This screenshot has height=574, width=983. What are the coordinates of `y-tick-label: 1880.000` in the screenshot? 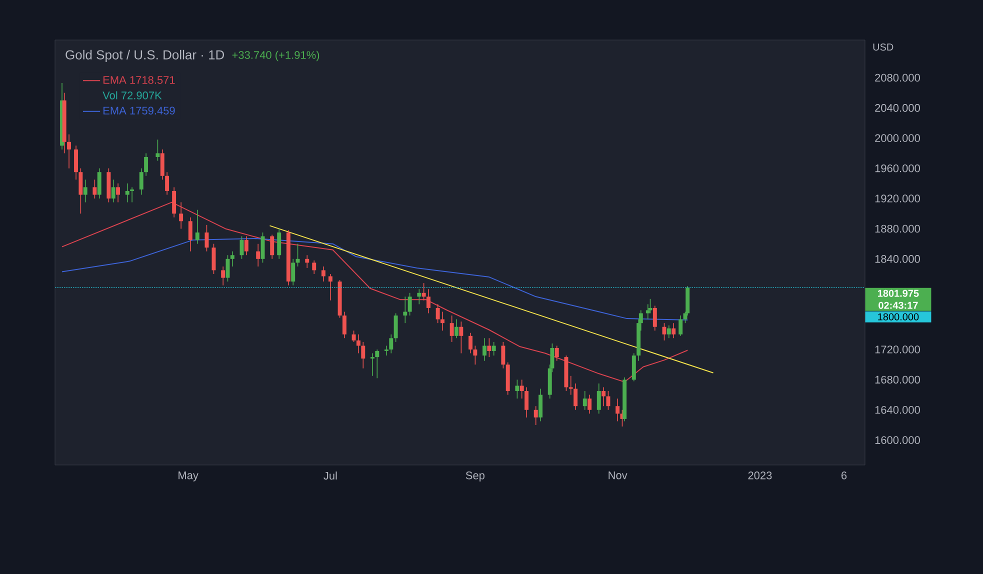 It's located at (897, 228).